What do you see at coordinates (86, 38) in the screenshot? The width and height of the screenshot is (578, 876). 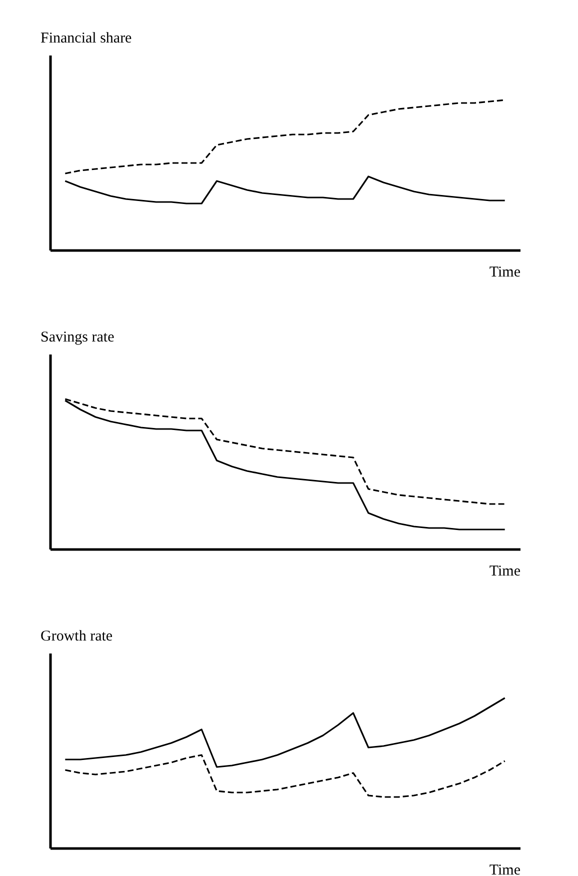 I see `y-axis-title: Financial share` at bounding box center [86, 38].